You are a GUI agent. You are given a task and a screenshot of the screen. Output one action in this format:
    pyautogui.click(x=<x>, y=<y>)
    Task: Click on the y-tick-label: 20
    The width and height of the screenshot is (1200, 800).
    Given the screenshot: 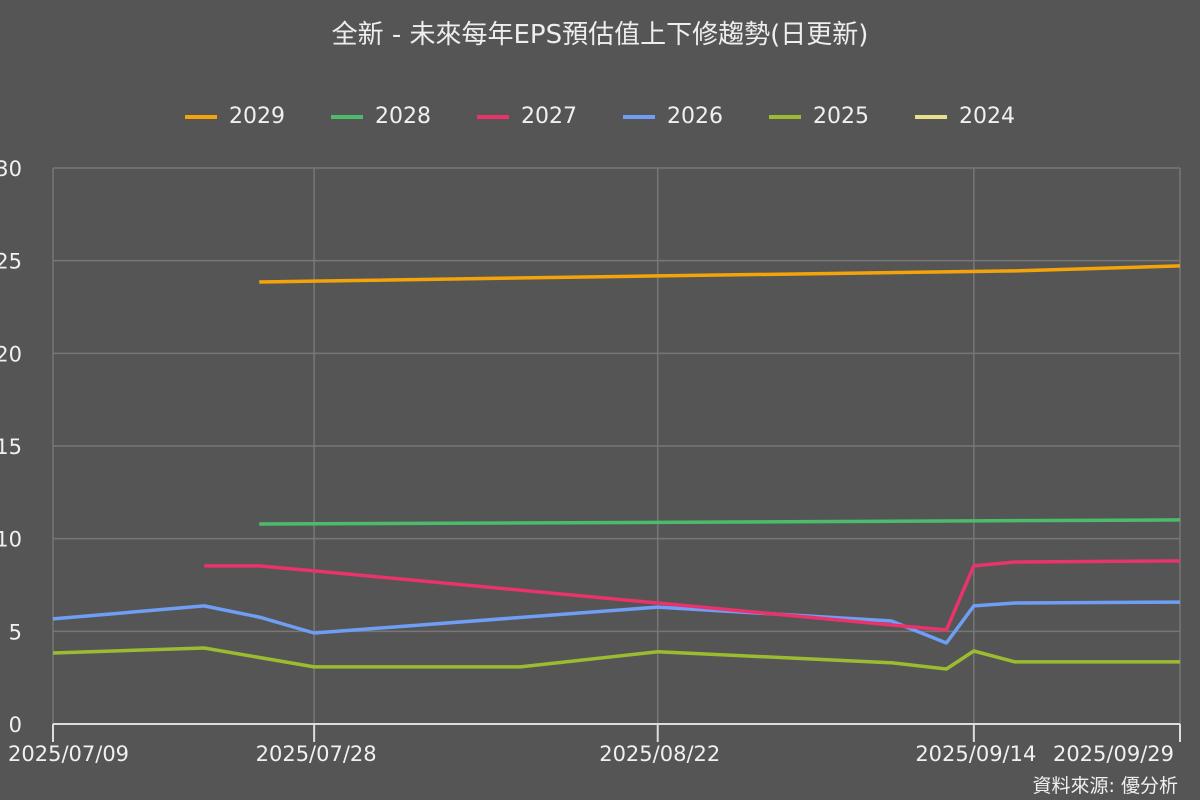 What is the action you would take?
    pyautogui.click(x=11, y=354)
    